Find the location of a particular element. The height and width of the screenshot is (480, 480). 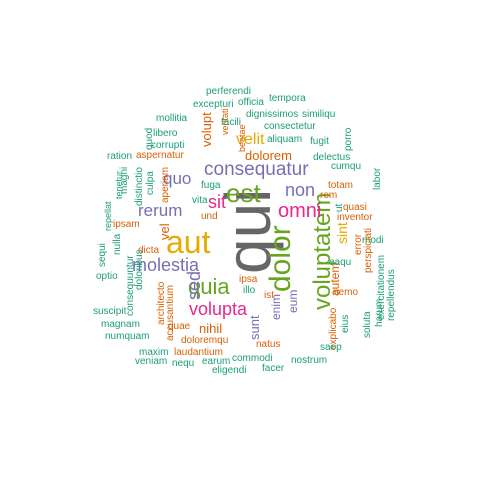

cloud-word: eaqu is located at coordinates (340, 262).